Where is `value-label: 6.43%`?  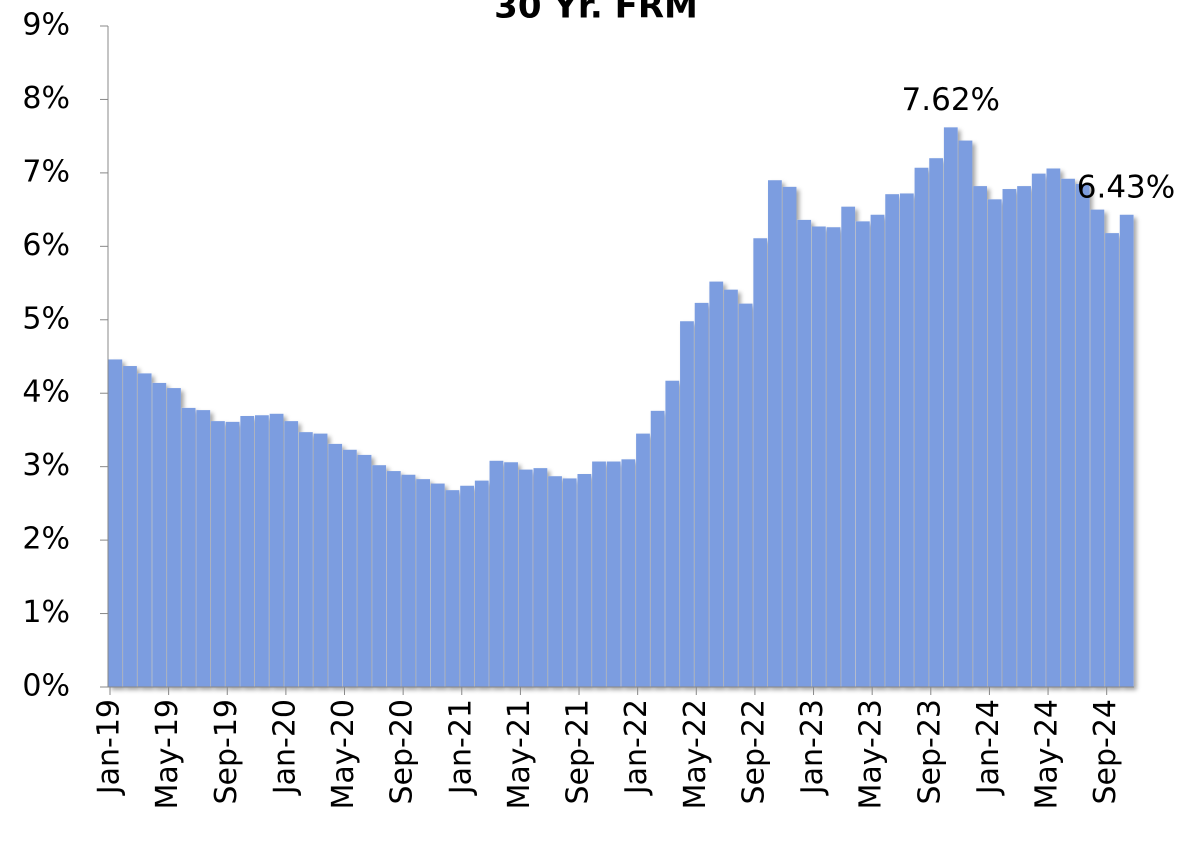
value-label: 6.43% is located at coordinates (1126, 187).